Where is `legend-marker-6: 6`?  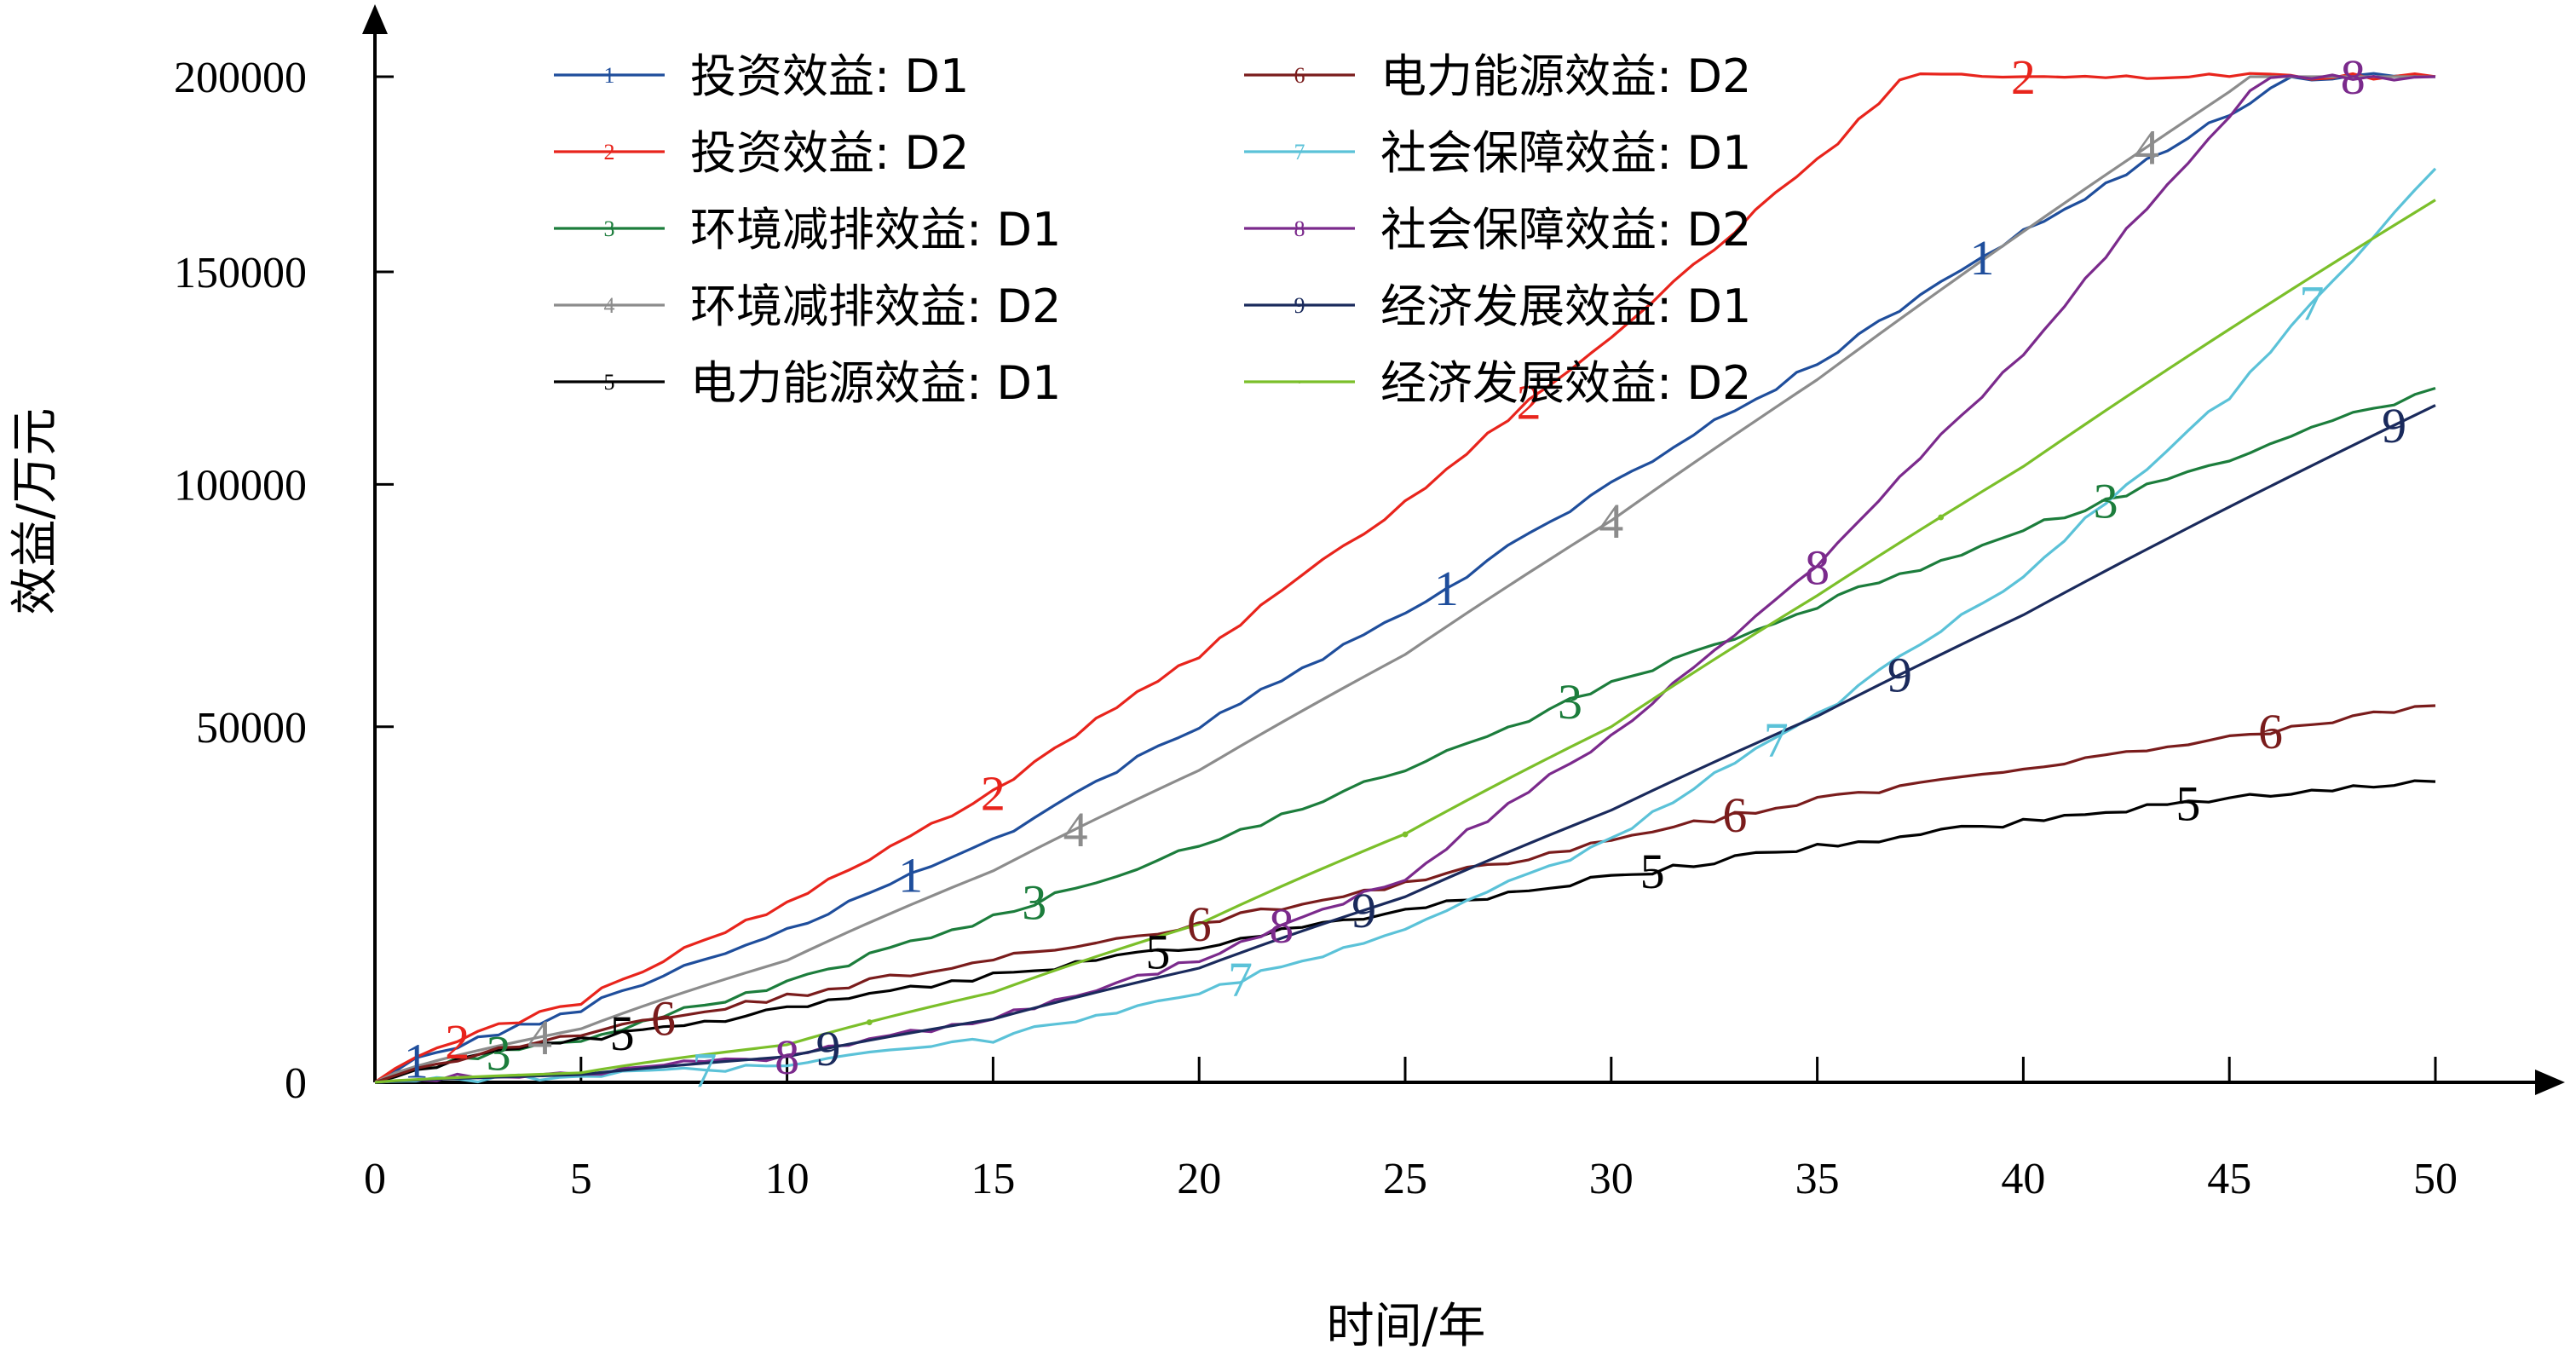
legend-marker-6: 6 is located at coordinates (1299, 75).